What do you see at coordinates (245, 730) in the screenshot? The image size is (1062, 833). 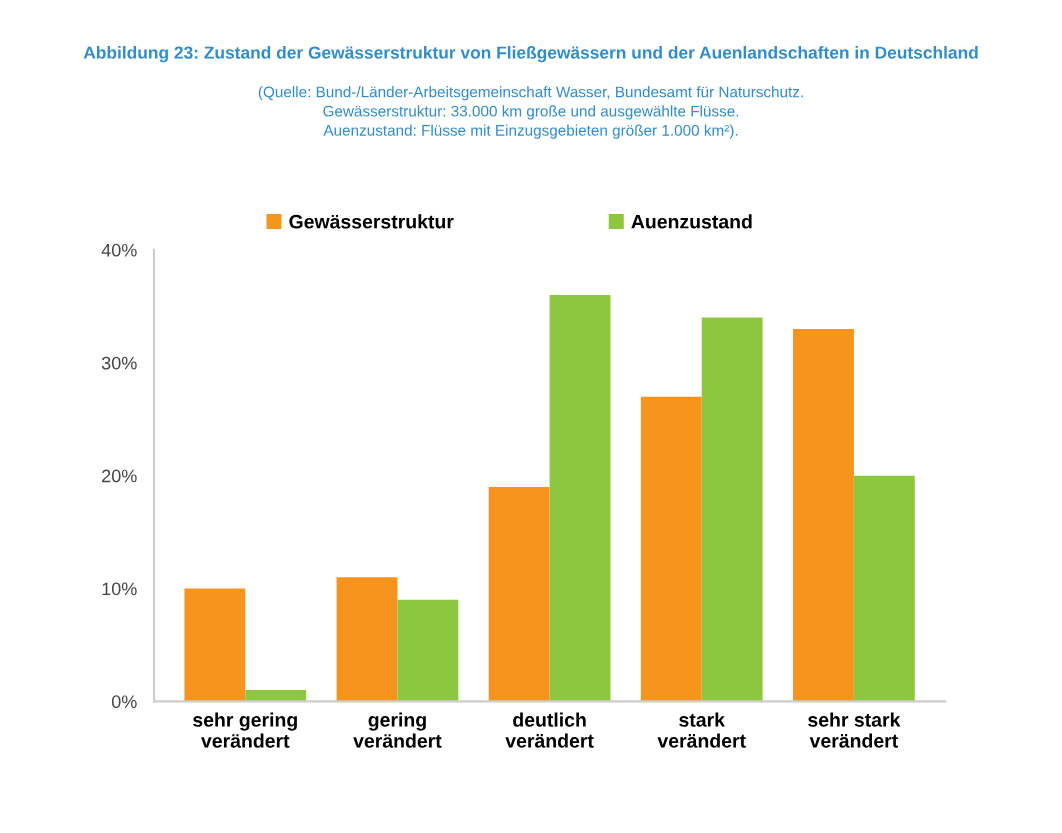 I see `x-tick-label: sehr gering verändert` at bounding box center [245, 730].